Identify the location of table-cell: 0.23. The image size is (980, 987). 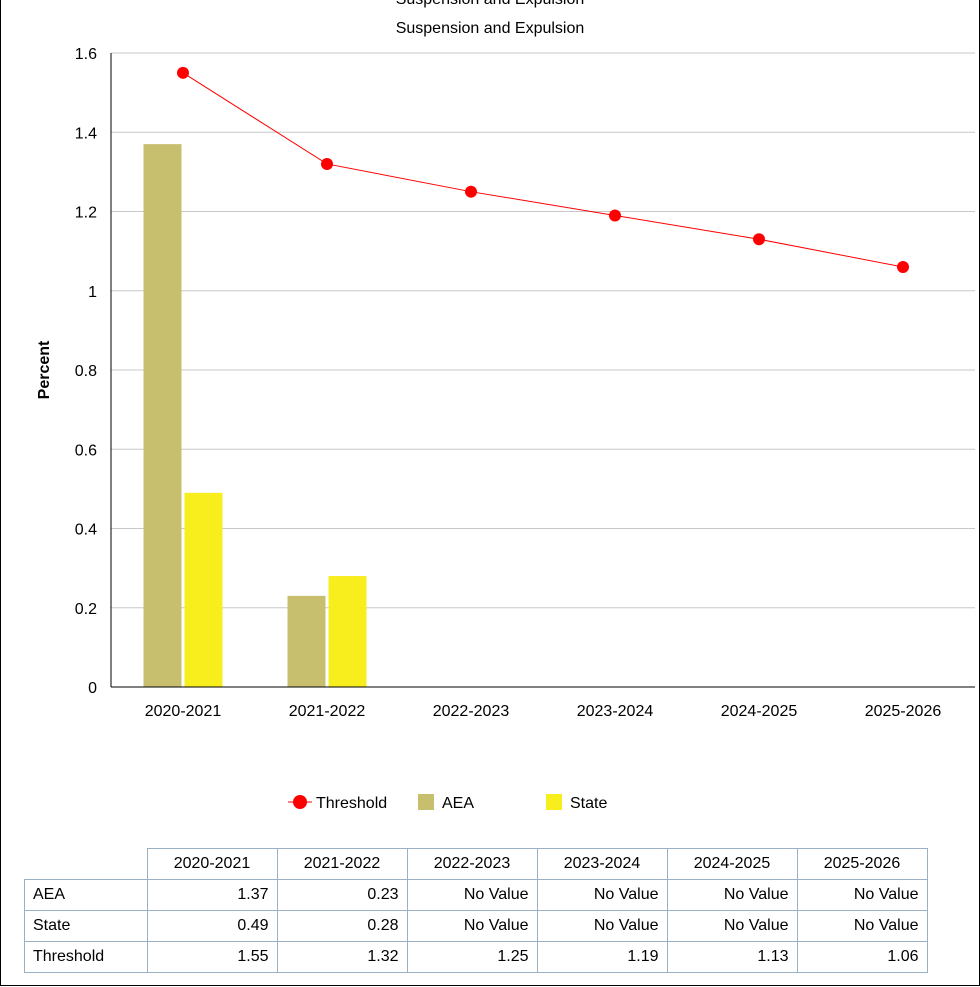
(342, 895).